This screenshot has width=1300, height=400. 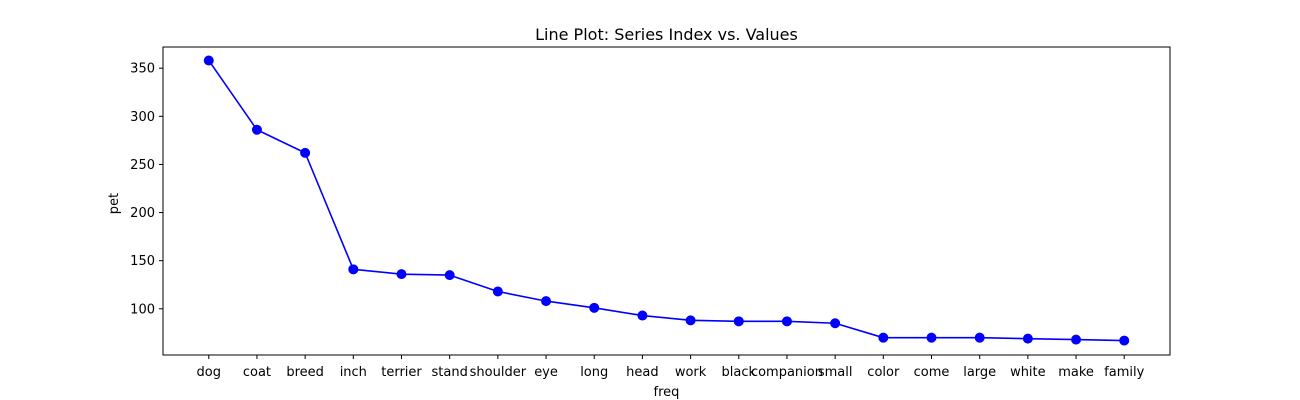 What do you see at coordinates (450, 372) in the screenshot?
I see `x-tick-label: stand` at bounding box center [450, 372].